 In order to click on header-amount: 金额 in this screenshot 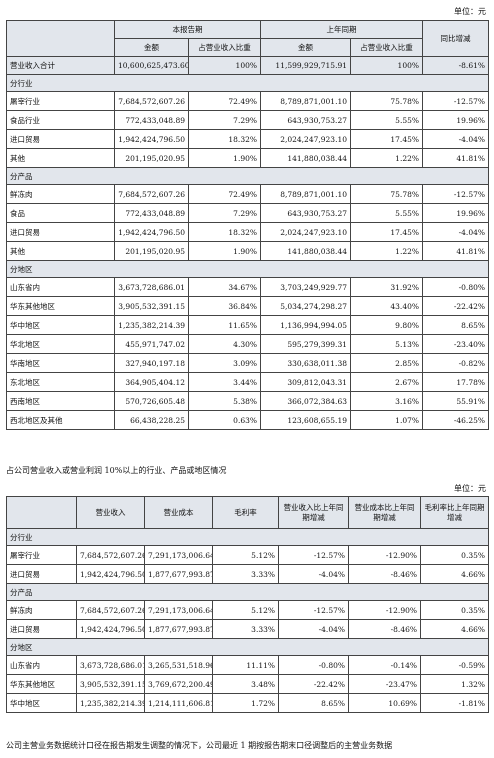, I will do `click(151, 47)`.